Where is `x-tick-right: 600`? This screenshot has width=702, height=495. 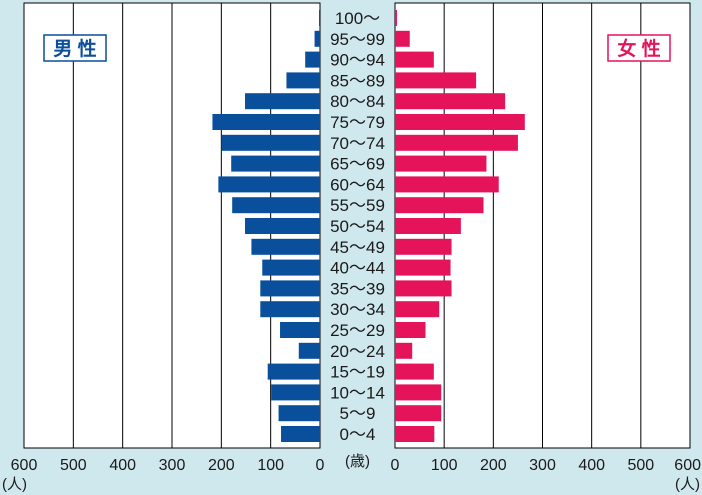
x-tick-right: 600 is located at coordinates (687, 465).